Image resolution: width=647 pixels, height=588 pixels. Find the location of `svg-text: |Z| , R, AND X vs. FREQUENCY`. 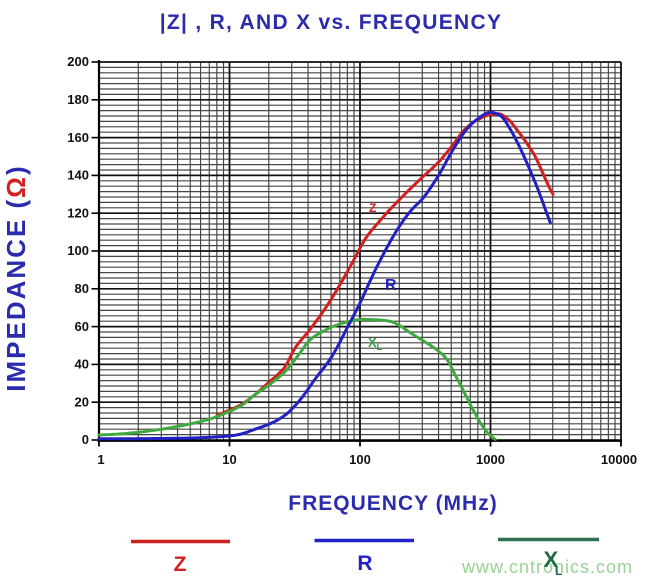

svg-text: |Z| , R, AND X vs. FREQUENCY is located at coordinates (331, 22).